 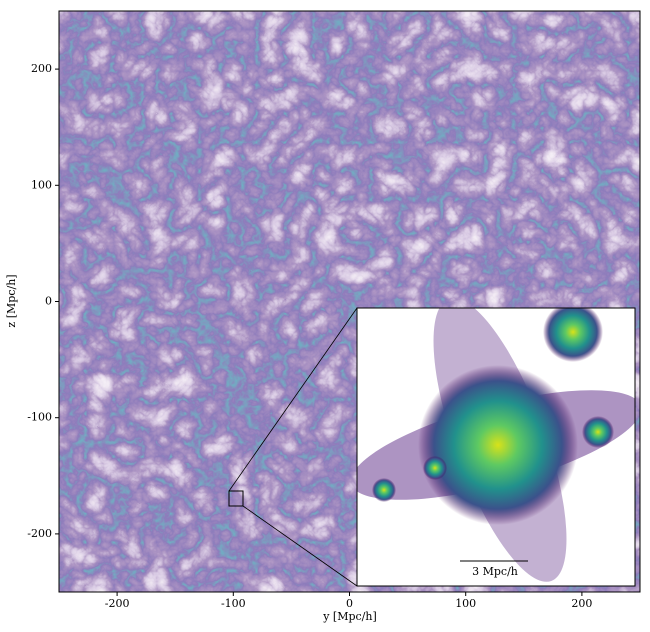 I want to click on y-tick-label: 0, so click(x=48, y=301).